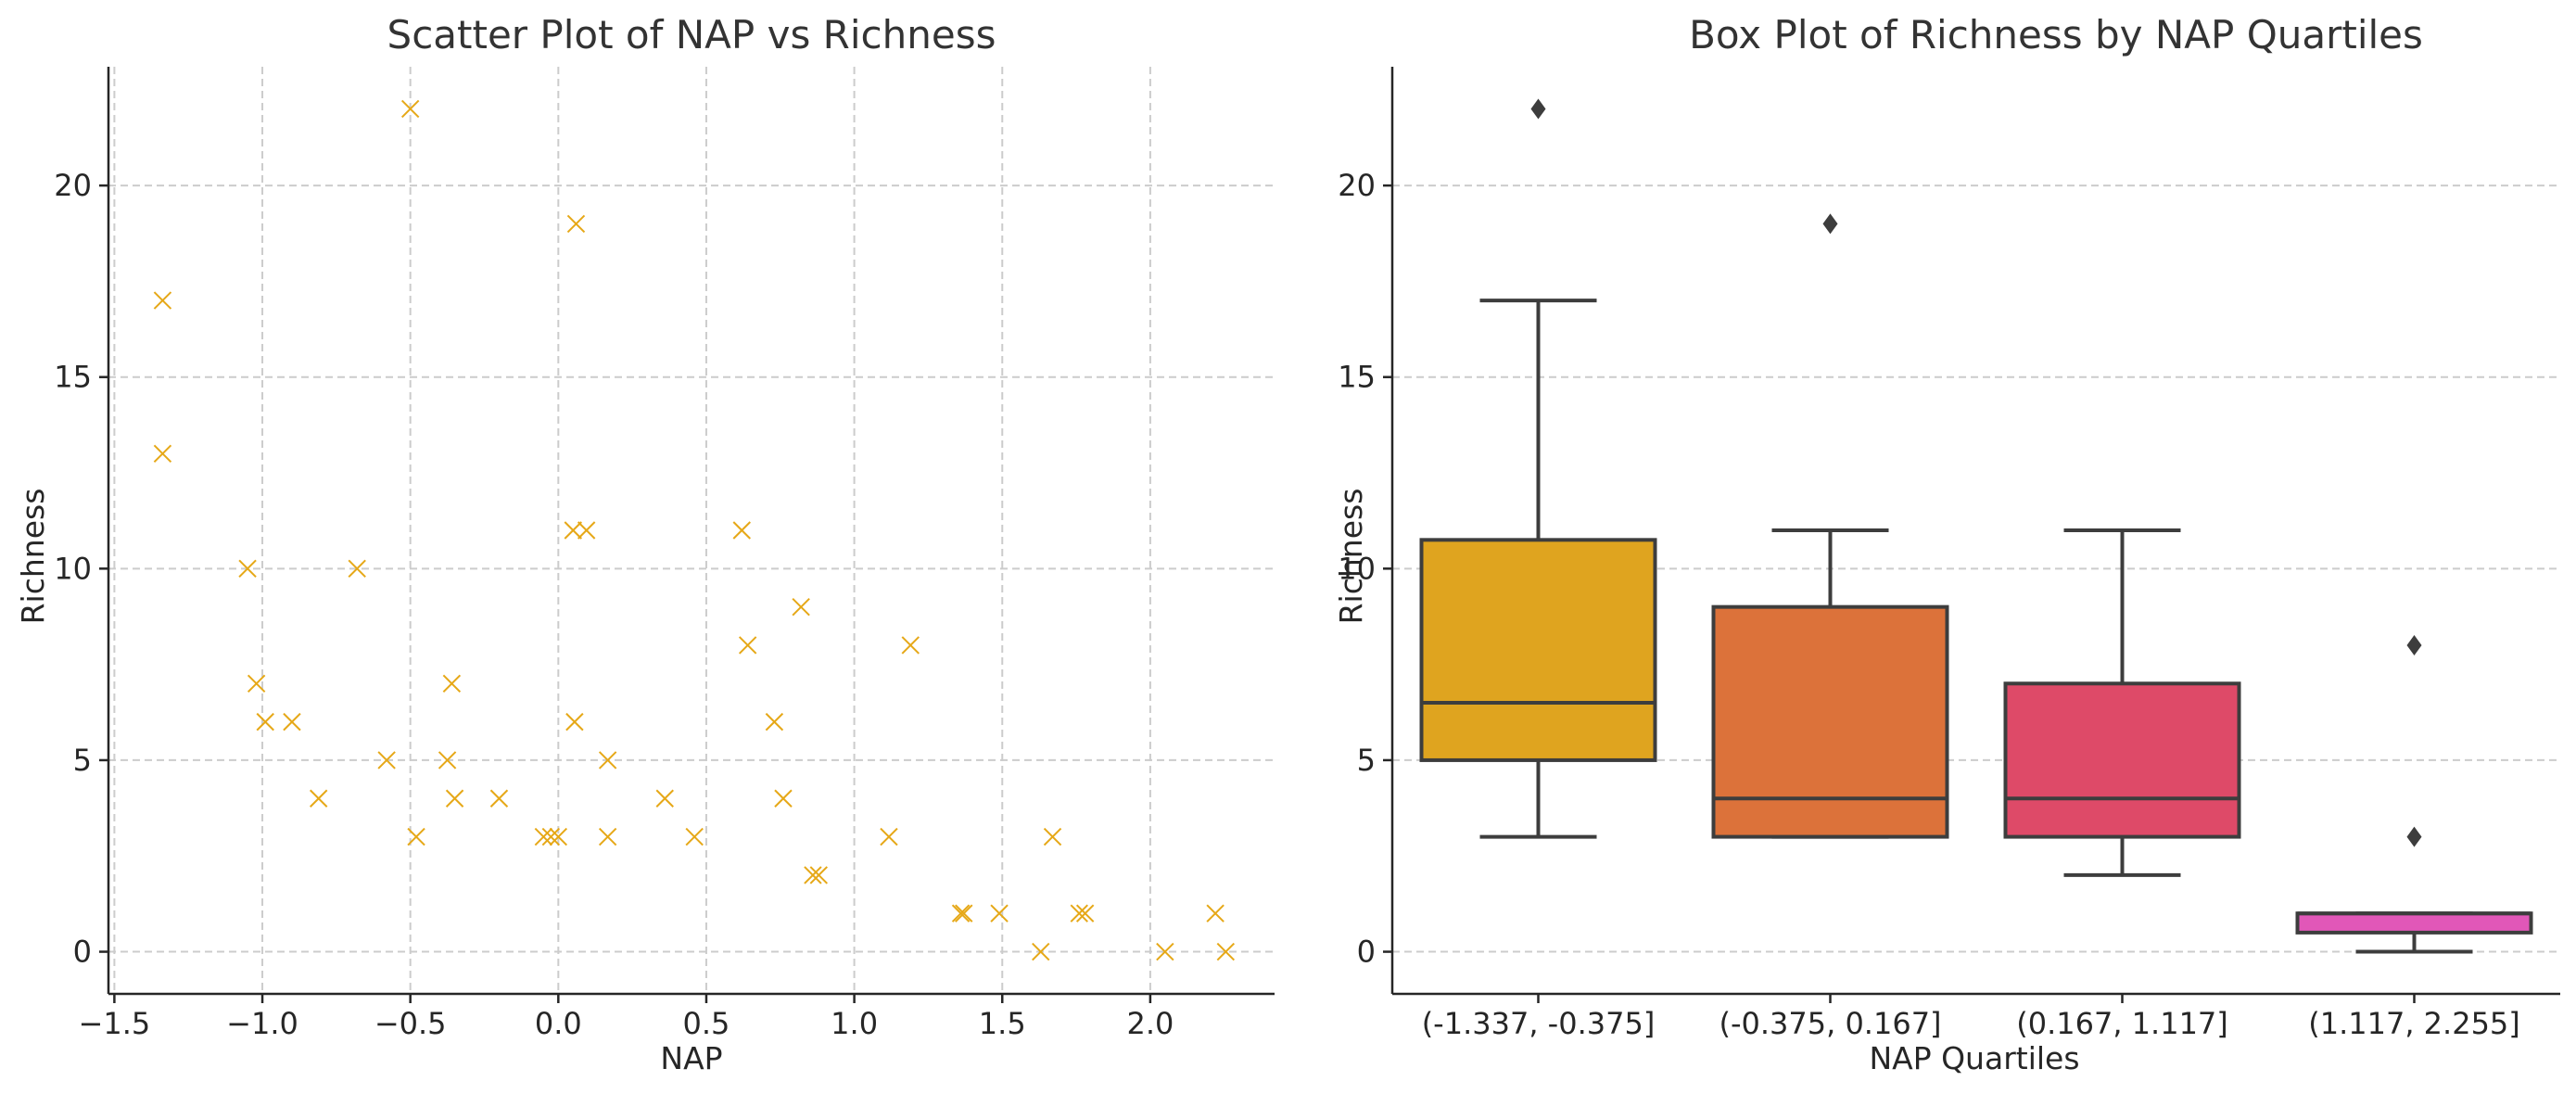  What do you see at coordinates (33, 557) in the screenshot?
I see `scatter-y-axis-label: Richness` at bounding box center [33, 557].